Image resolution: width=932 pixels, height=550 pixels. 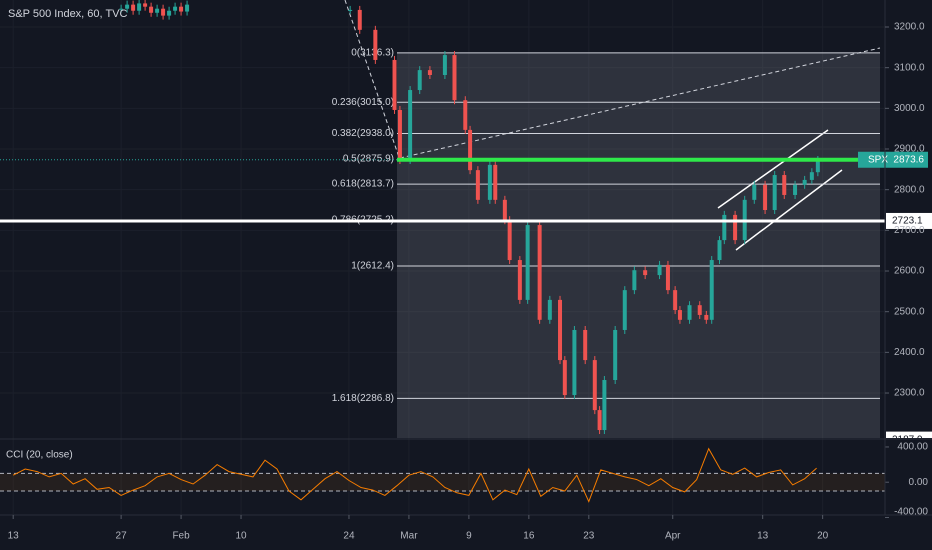 I want to click on price-badge-value: 2723.1, so click(x=907, y=221).